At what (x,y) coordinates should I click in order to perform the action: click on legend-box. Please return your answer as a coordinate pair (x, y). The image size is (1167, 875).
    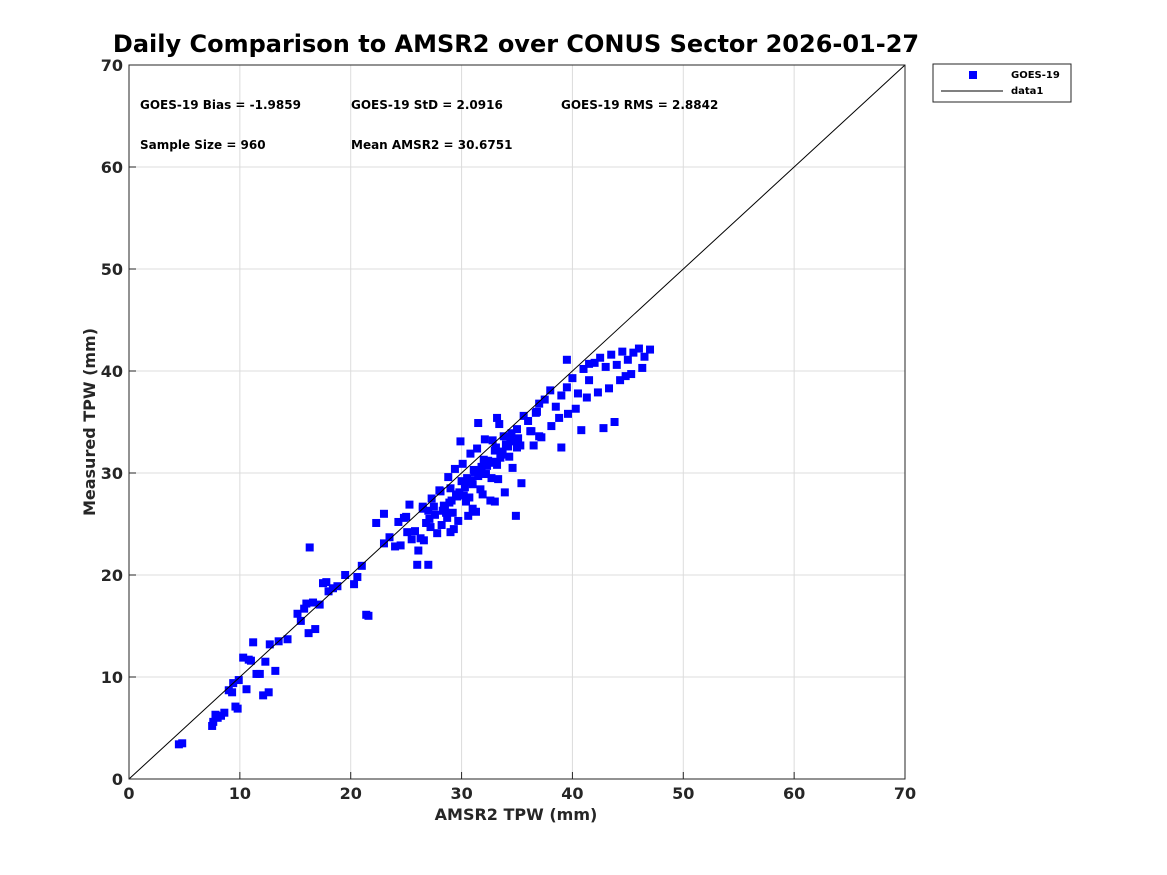
    Looking at the image, I should click on (1002, 83).